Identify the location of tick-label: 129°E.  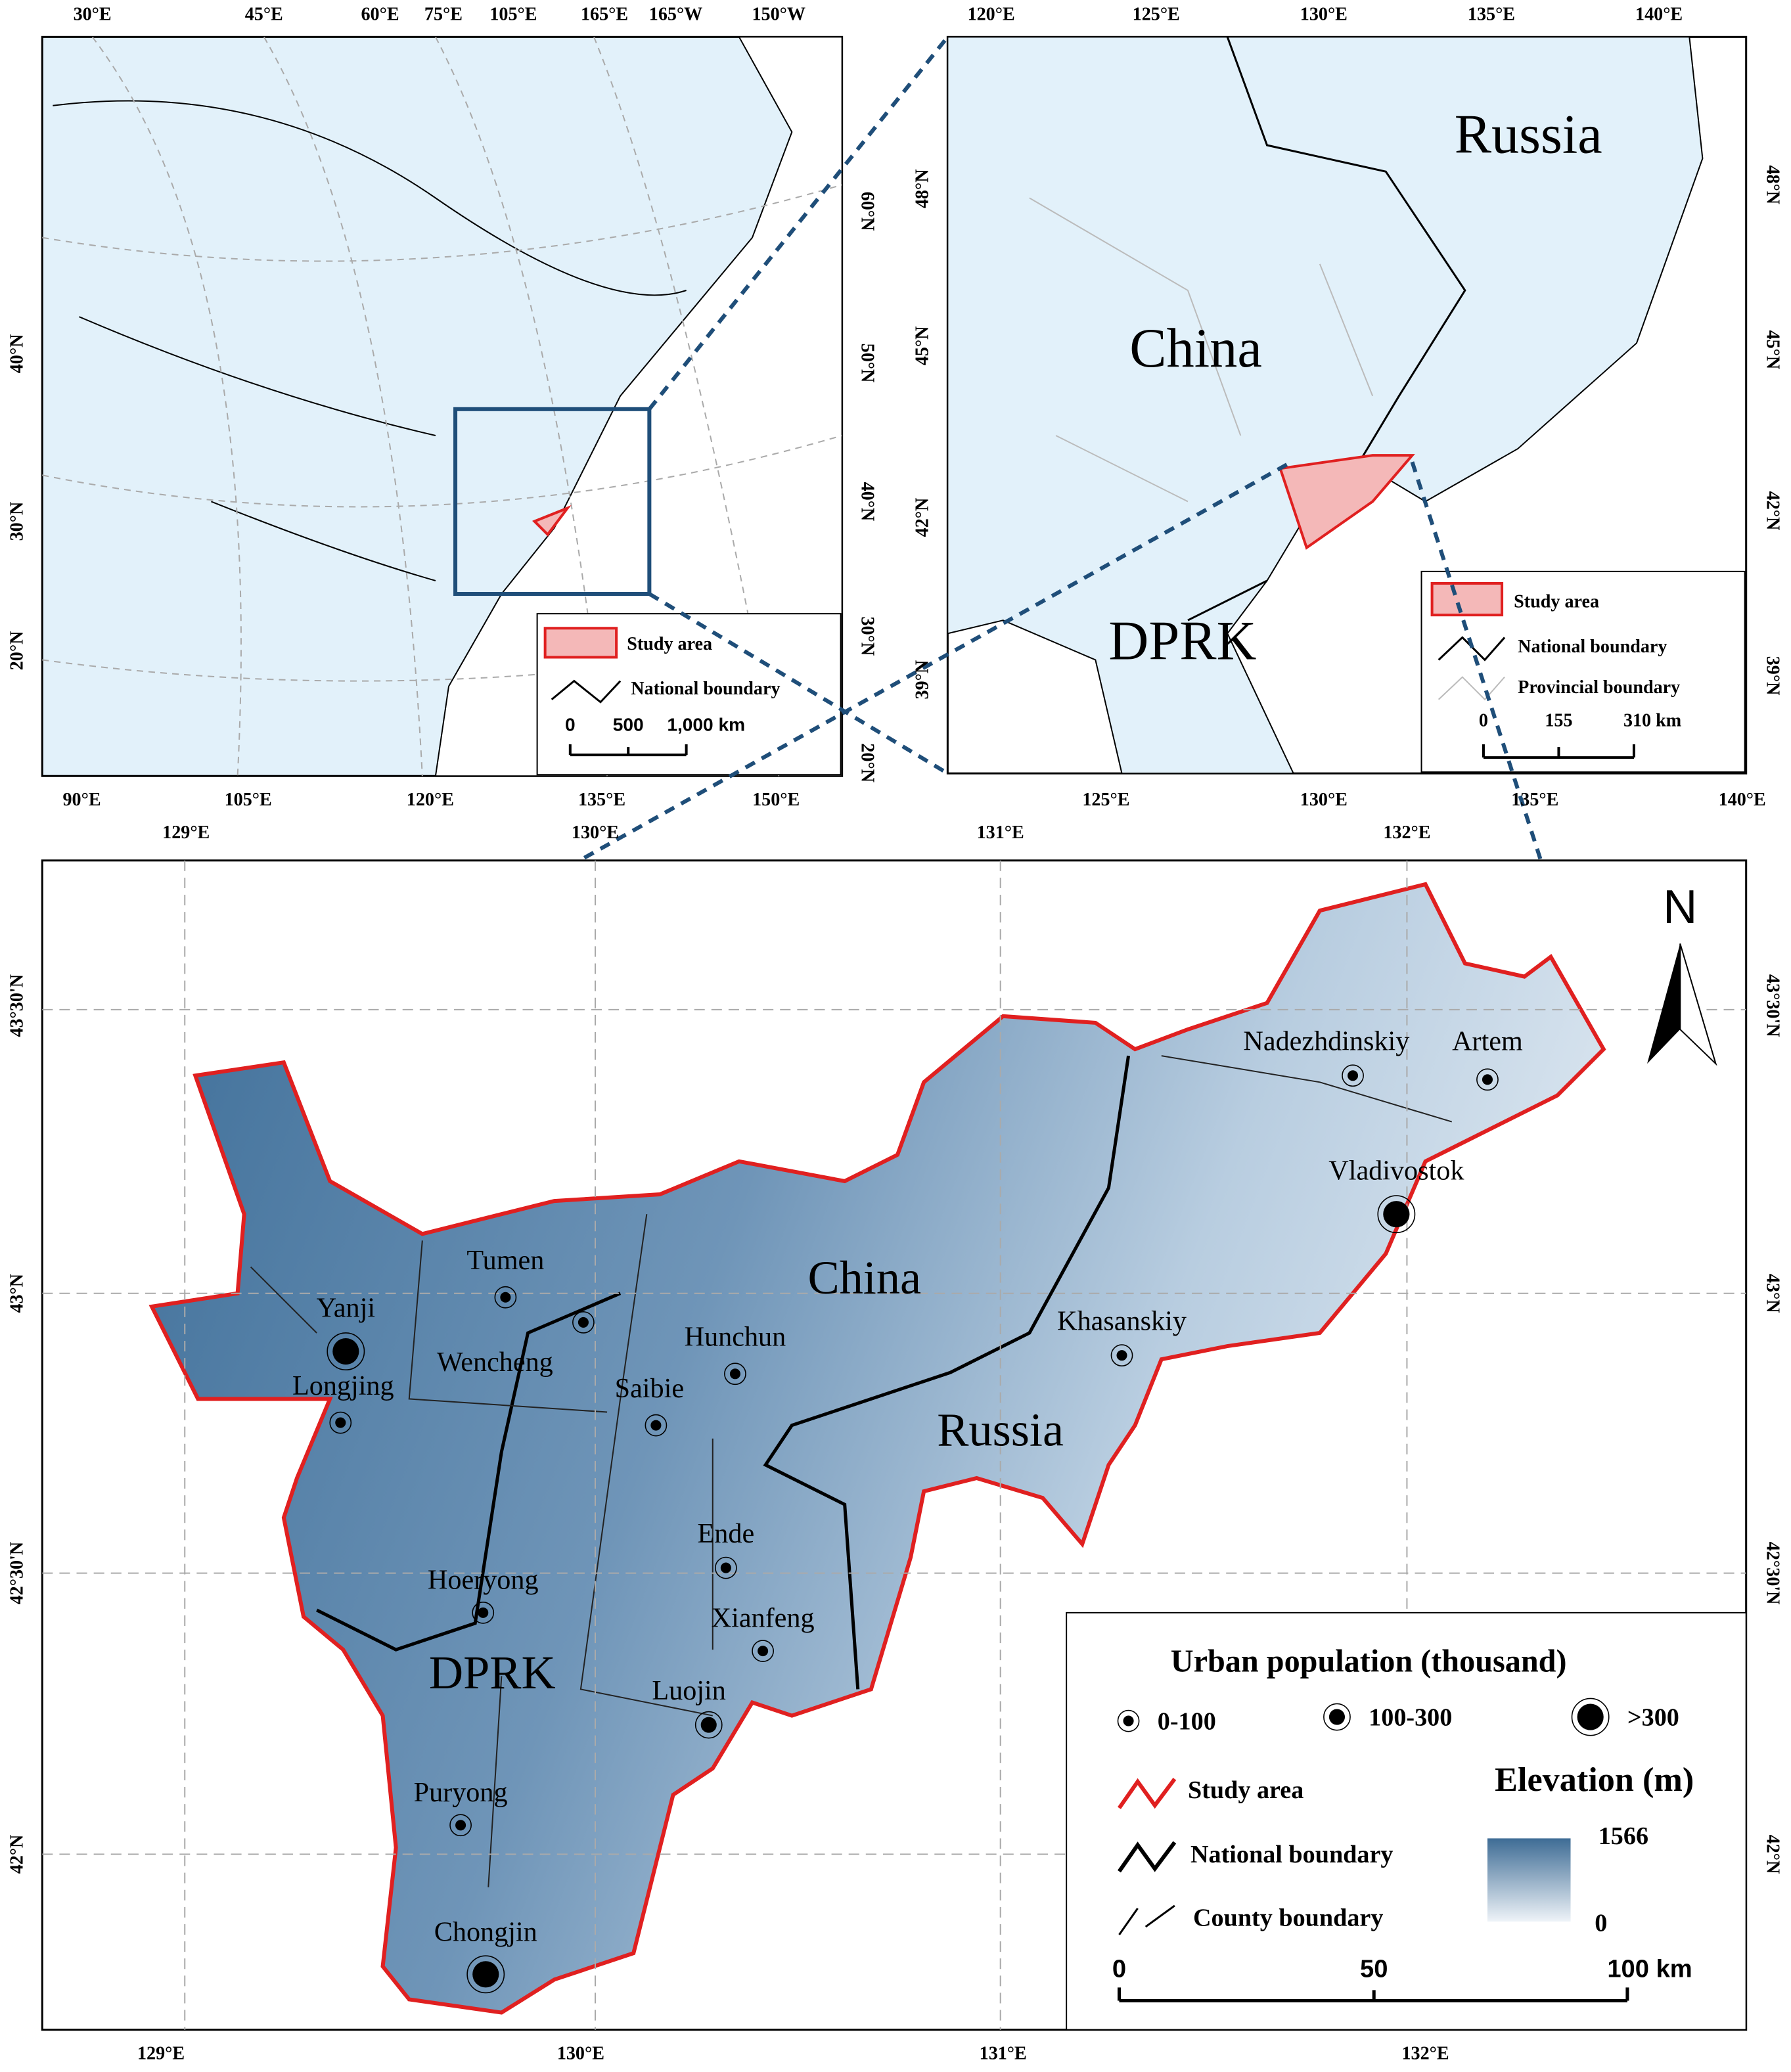
(186, 833).